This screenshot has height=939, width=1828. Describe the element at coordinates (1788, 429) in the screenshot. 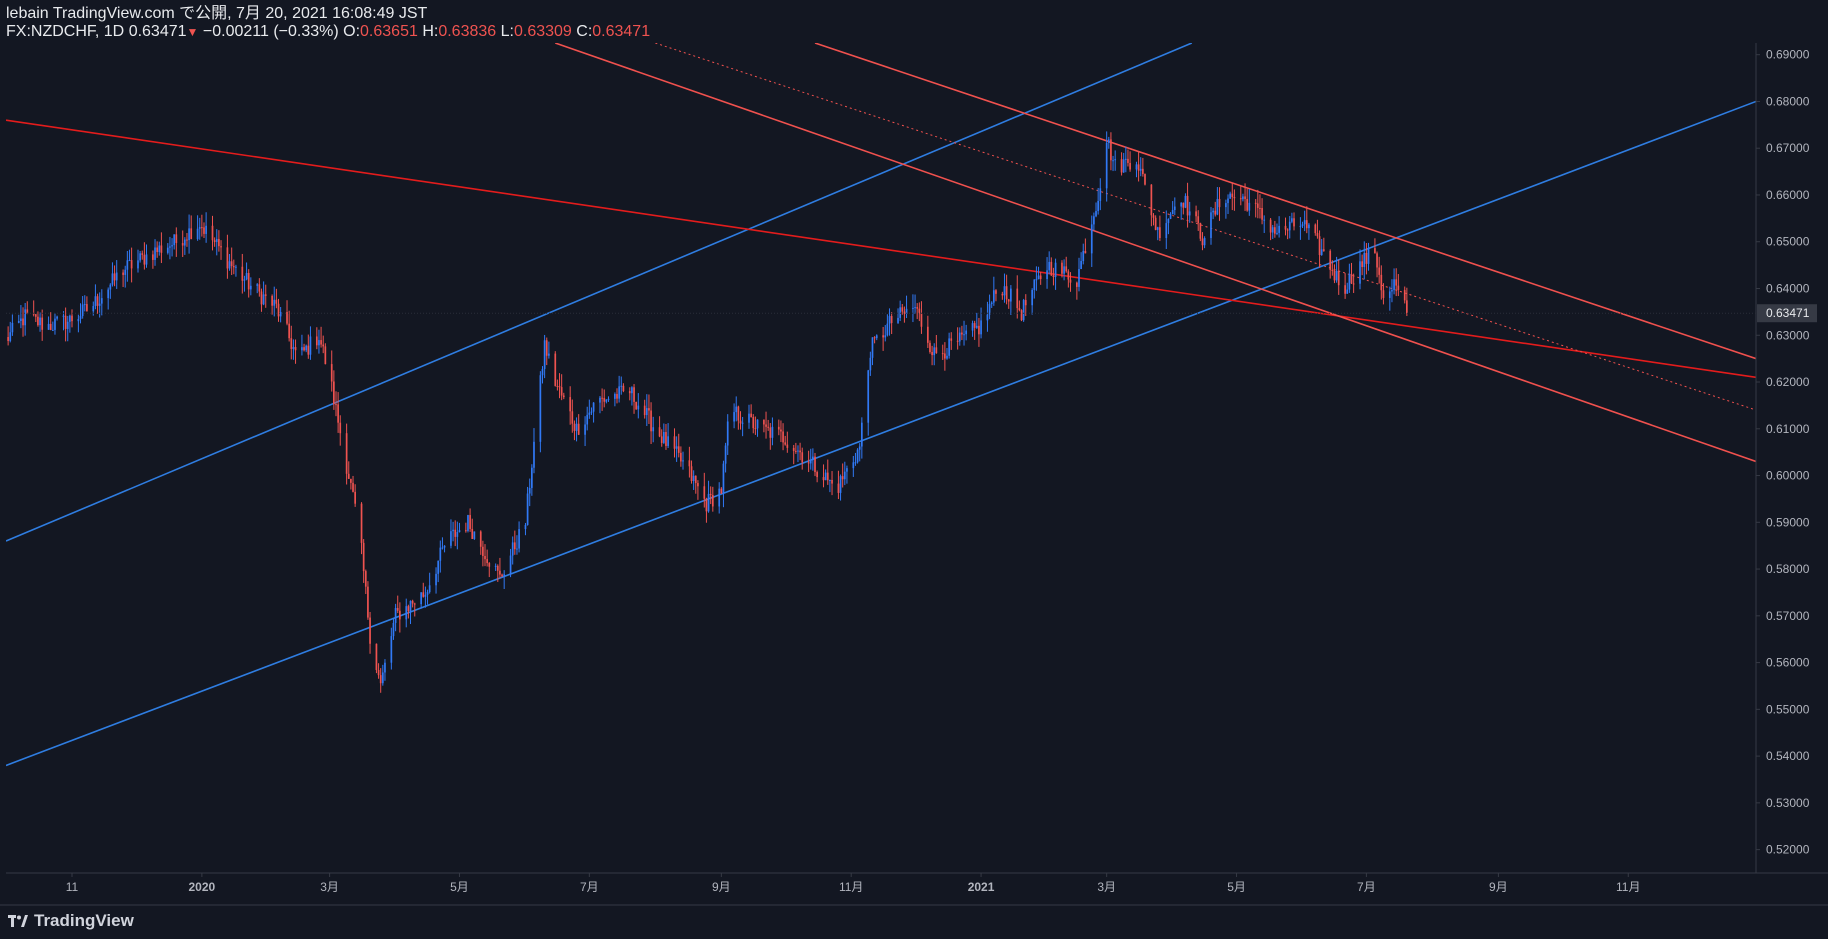

I see `price-tick-label: 0.61000` at that location.